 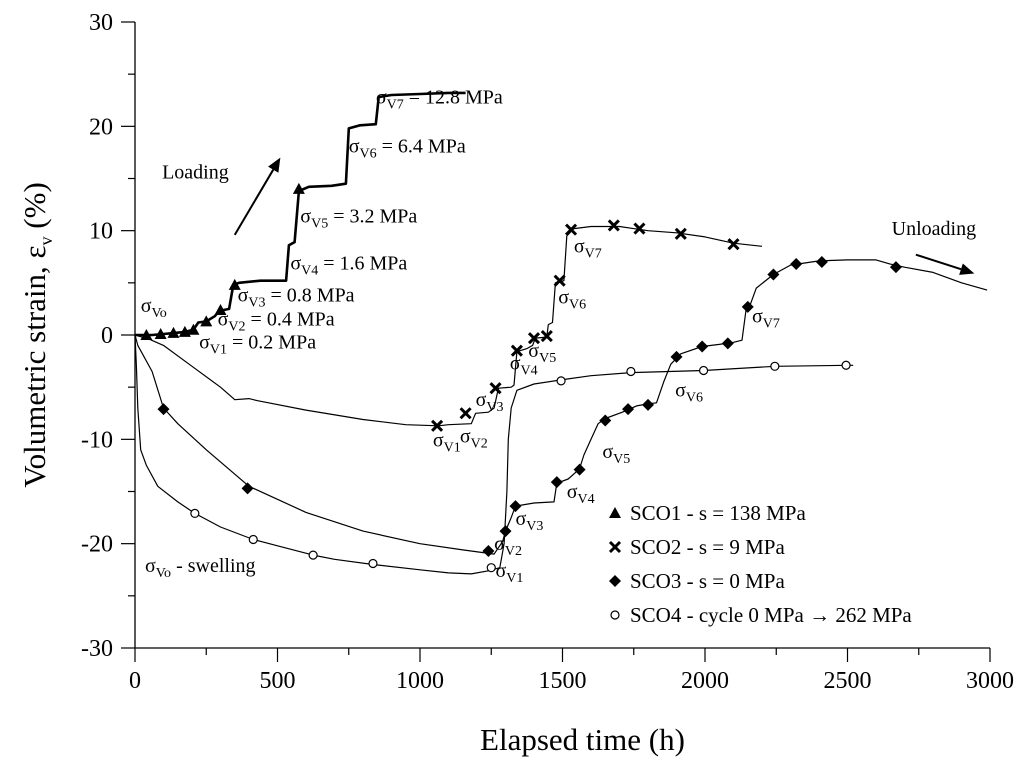 I want to click on annotation-label: σV5 = 3.2 MPa, so click(x=358, y=218).